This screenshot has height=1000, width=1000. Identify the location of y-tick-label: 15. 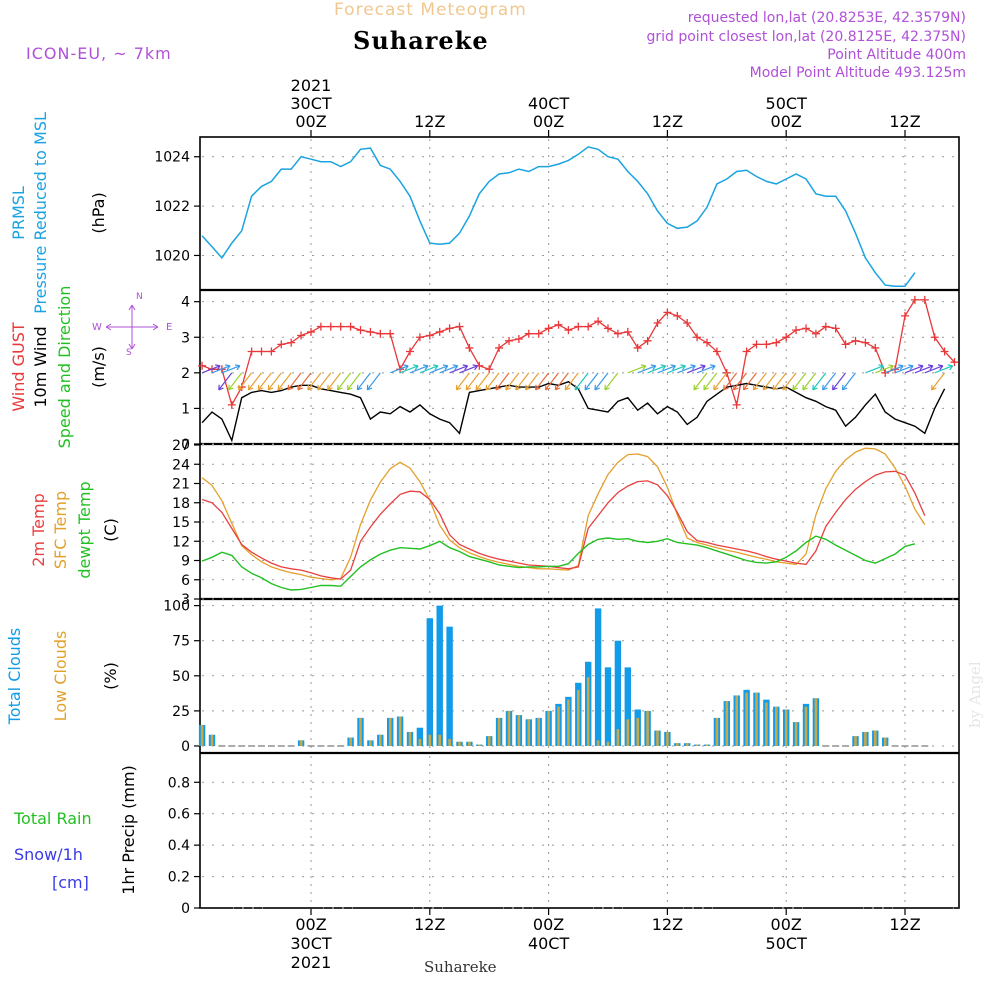
(181, 523).